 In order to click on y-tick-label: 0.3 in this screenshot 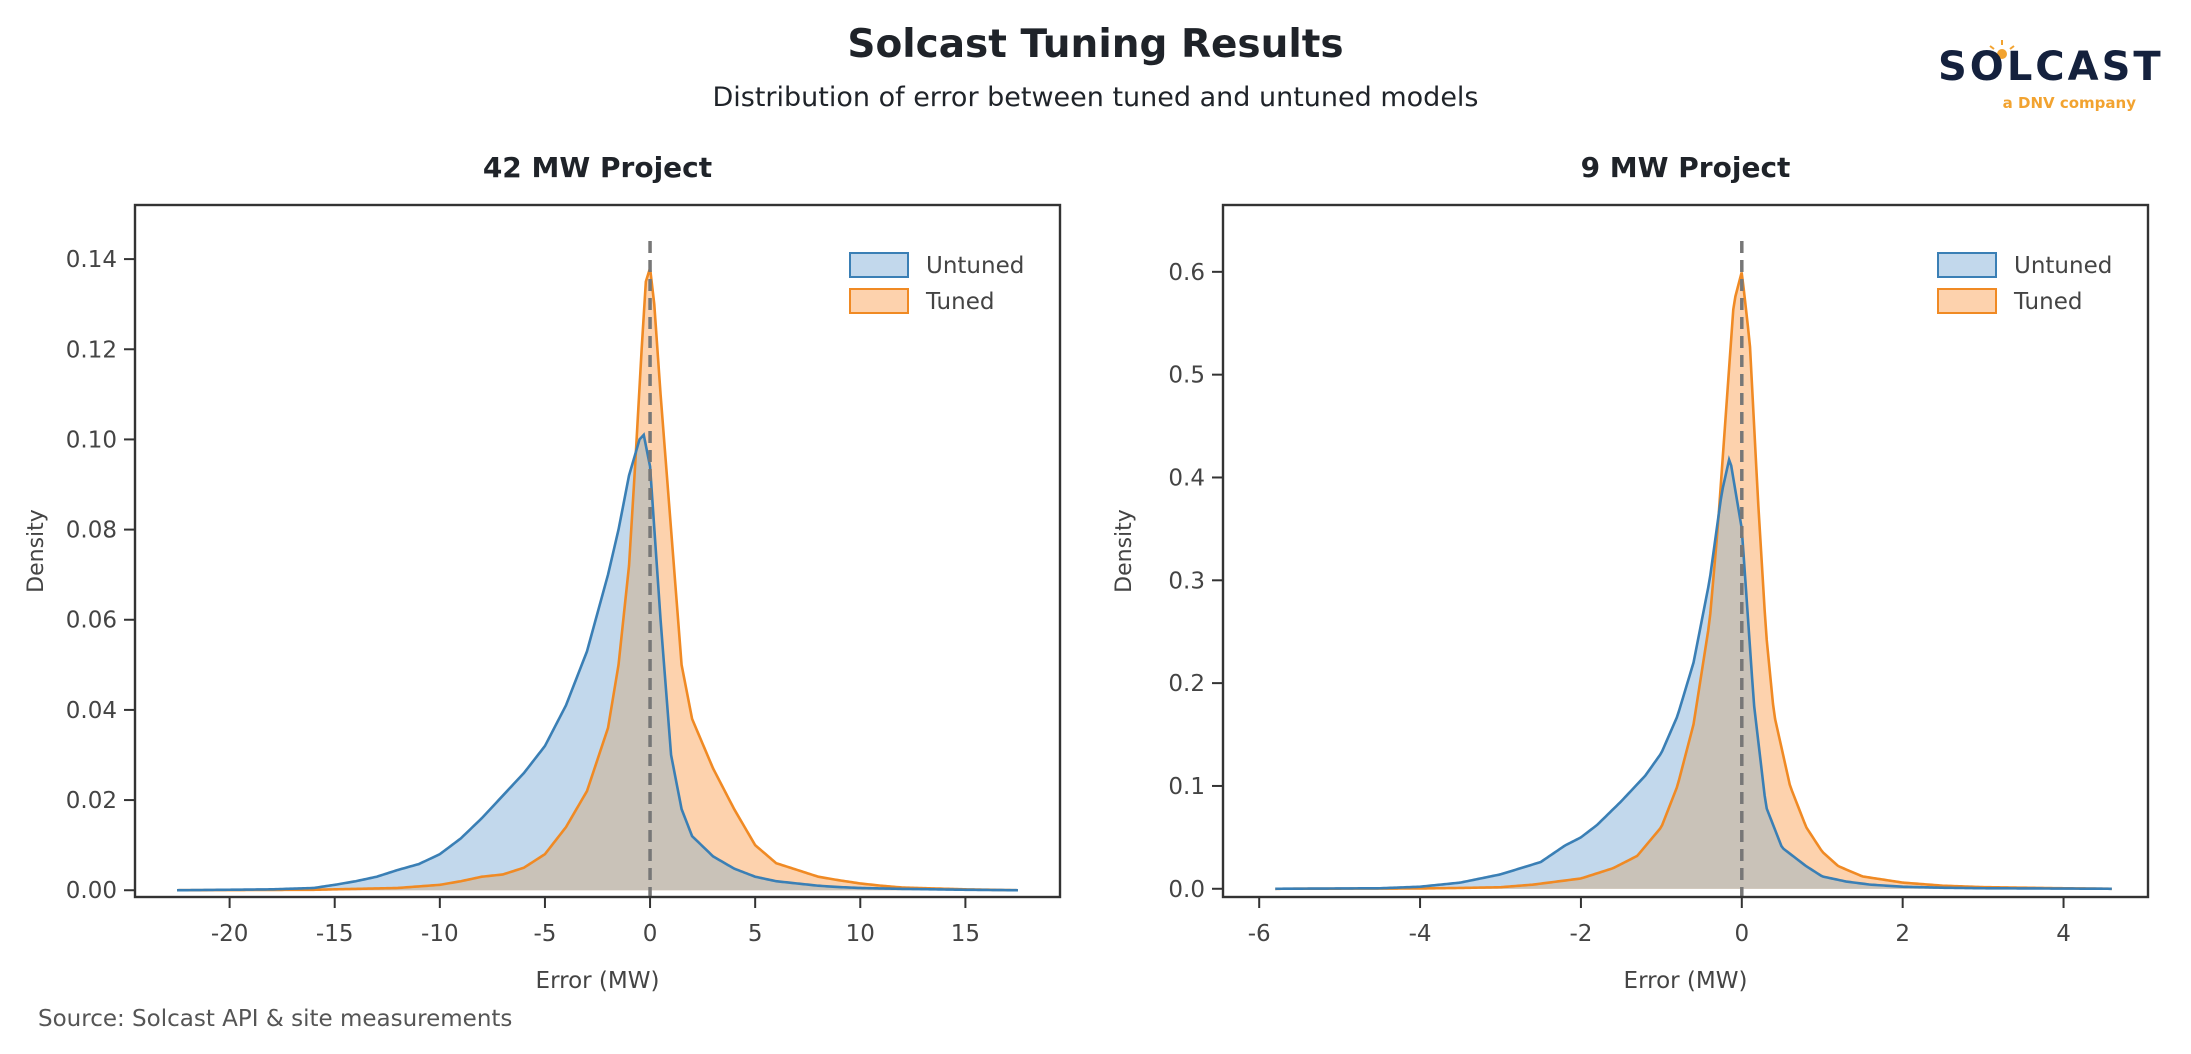, I will do `click(1186, 581)`.